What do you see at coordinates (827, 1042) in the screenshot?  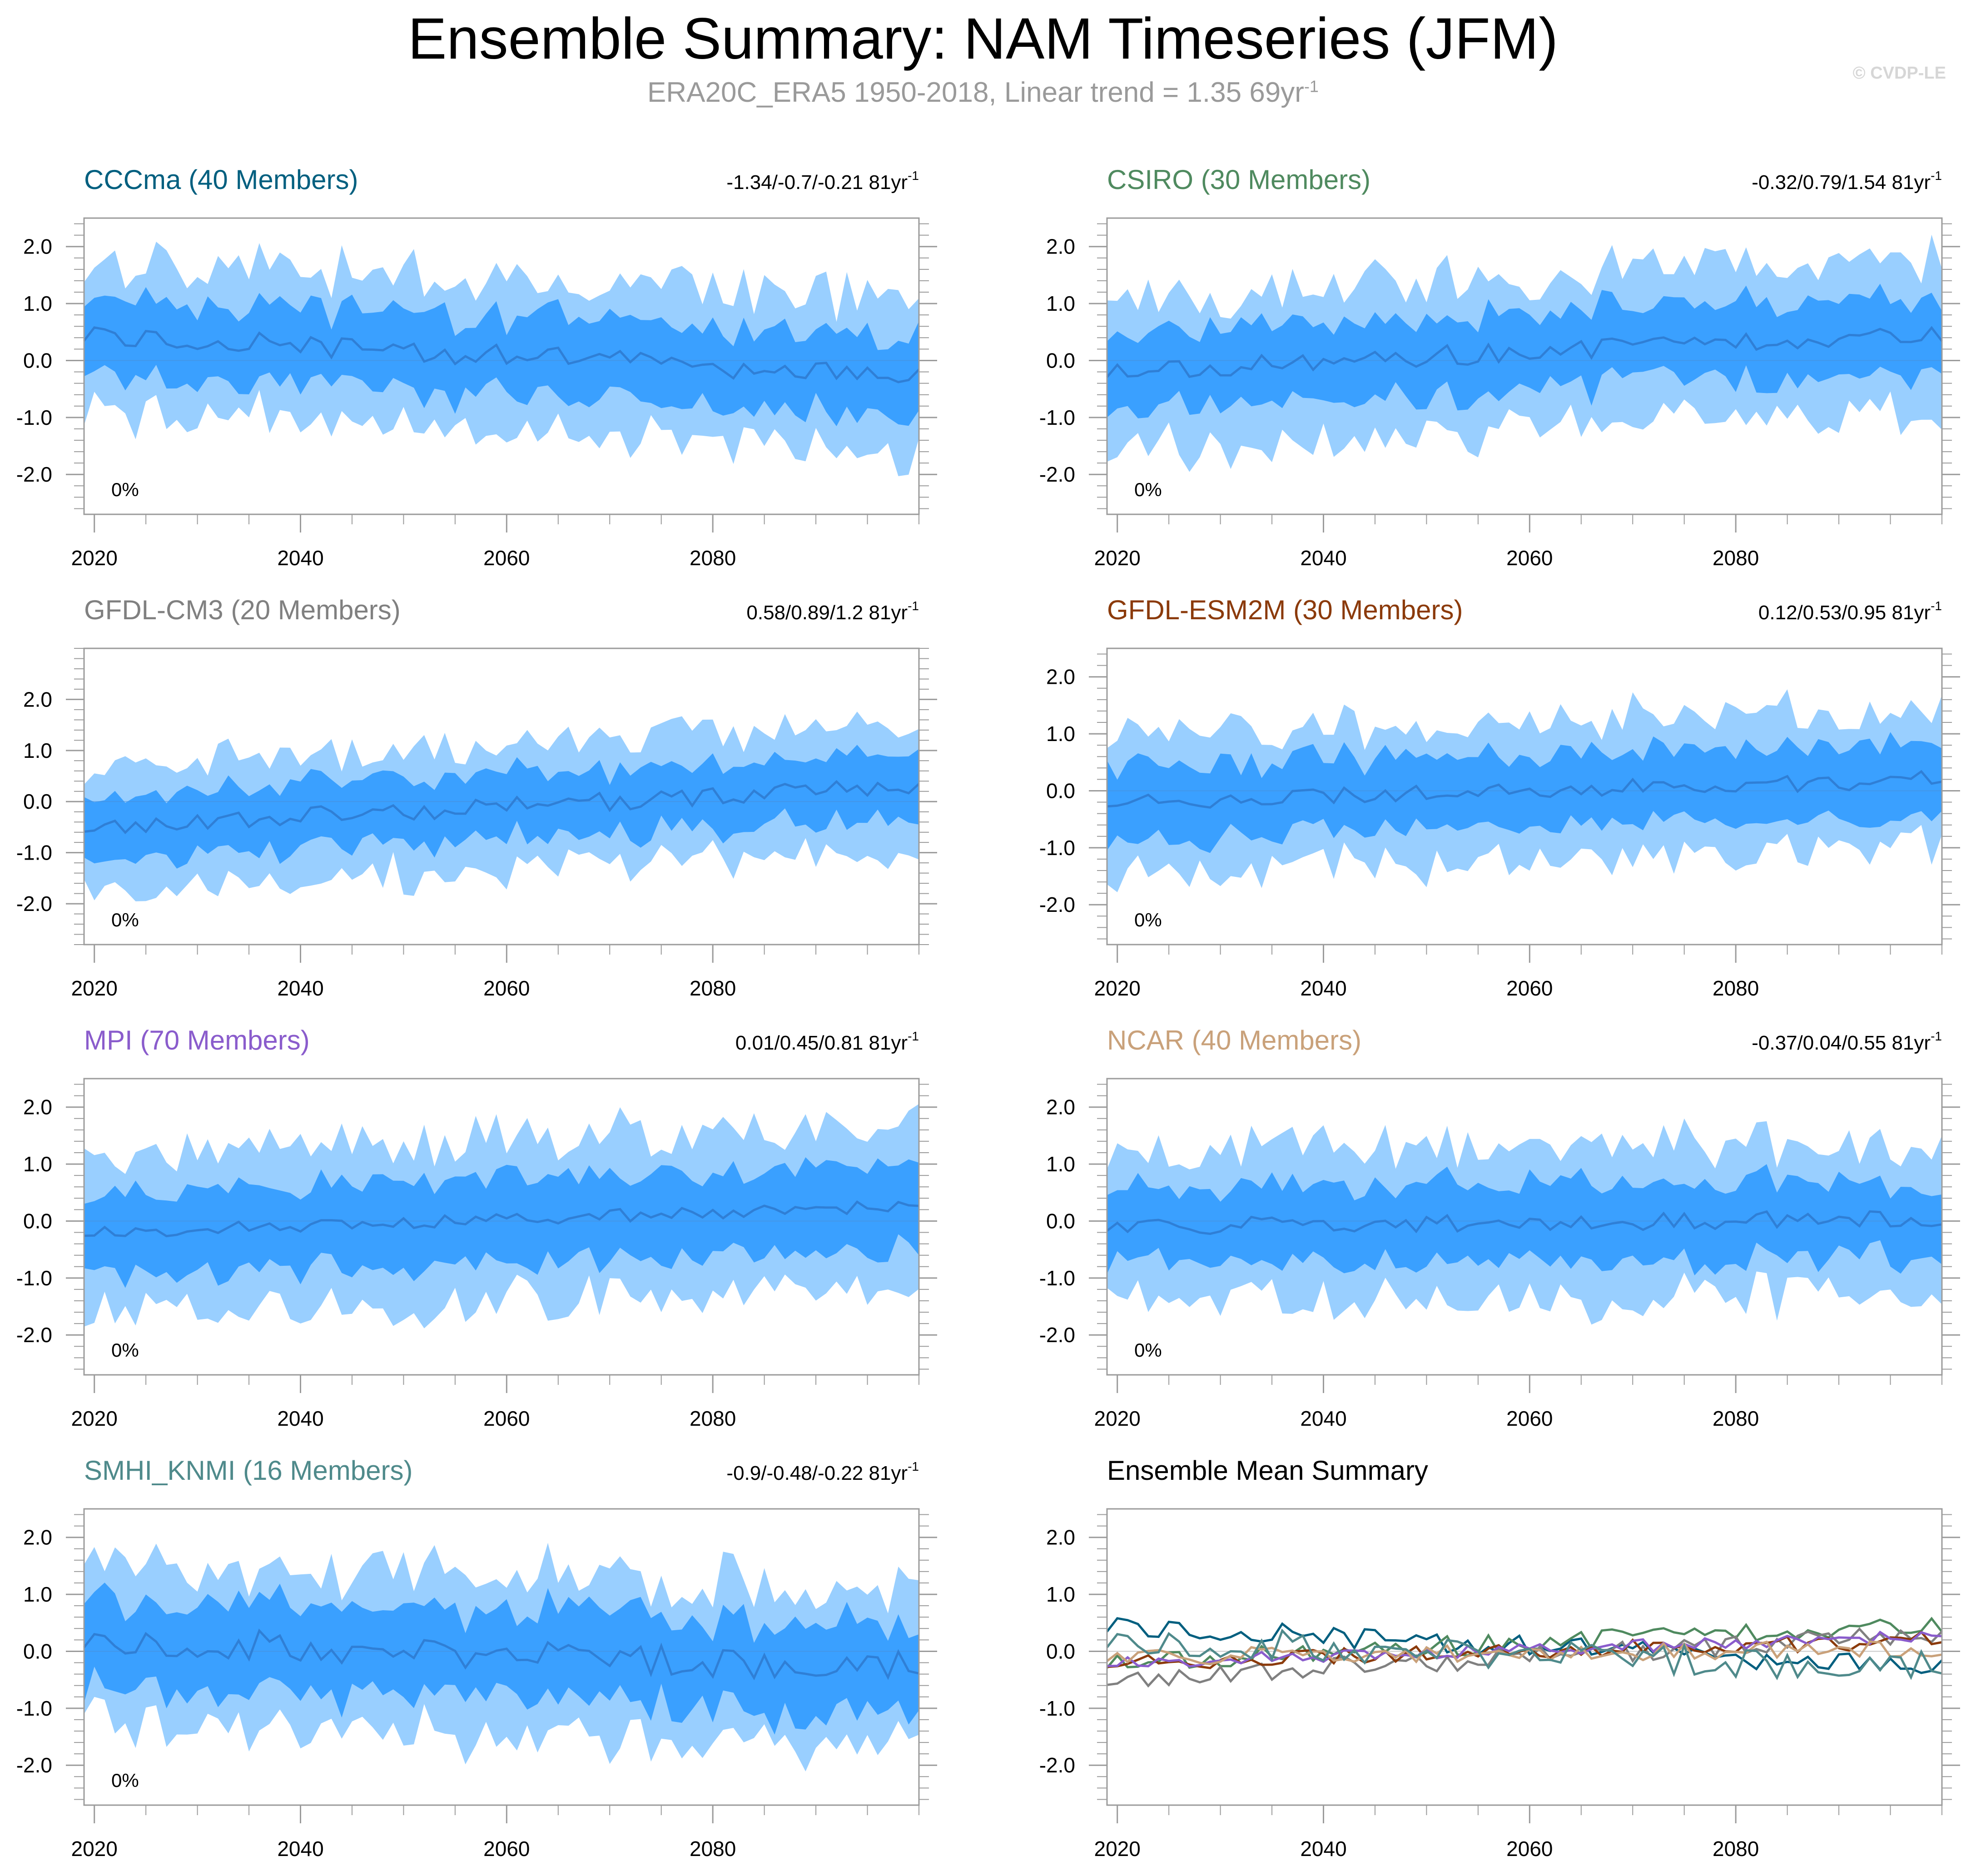 I see `trend-label: 0.01/0.45/0.81 81yr-1` at bounding box center [827, 1042].